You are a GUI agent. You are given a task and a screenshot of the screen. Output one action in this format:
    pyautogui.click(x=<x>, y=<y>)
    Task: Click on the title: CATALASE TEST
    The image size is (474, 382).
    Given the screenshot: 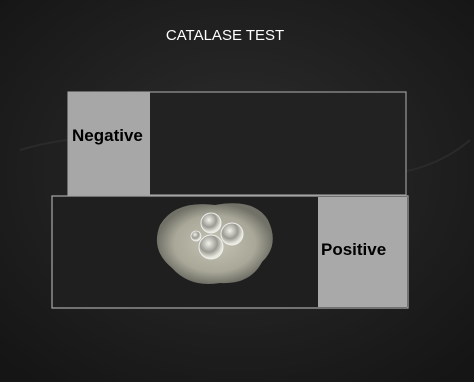 What is the action you would take?
    pyautogui.click(x=225, y=35)
    